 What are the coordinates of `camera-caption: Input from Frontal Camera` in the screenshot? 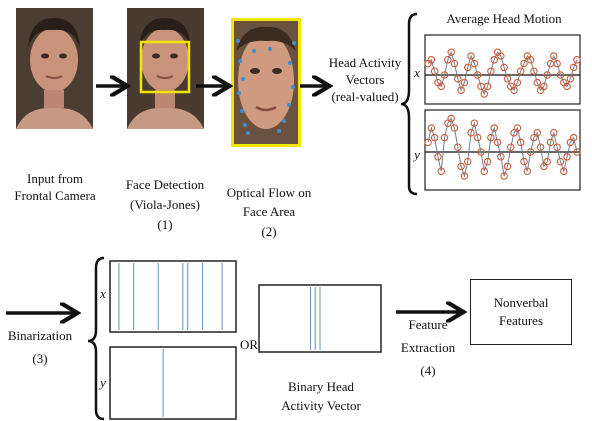 It's located at (55, 187).